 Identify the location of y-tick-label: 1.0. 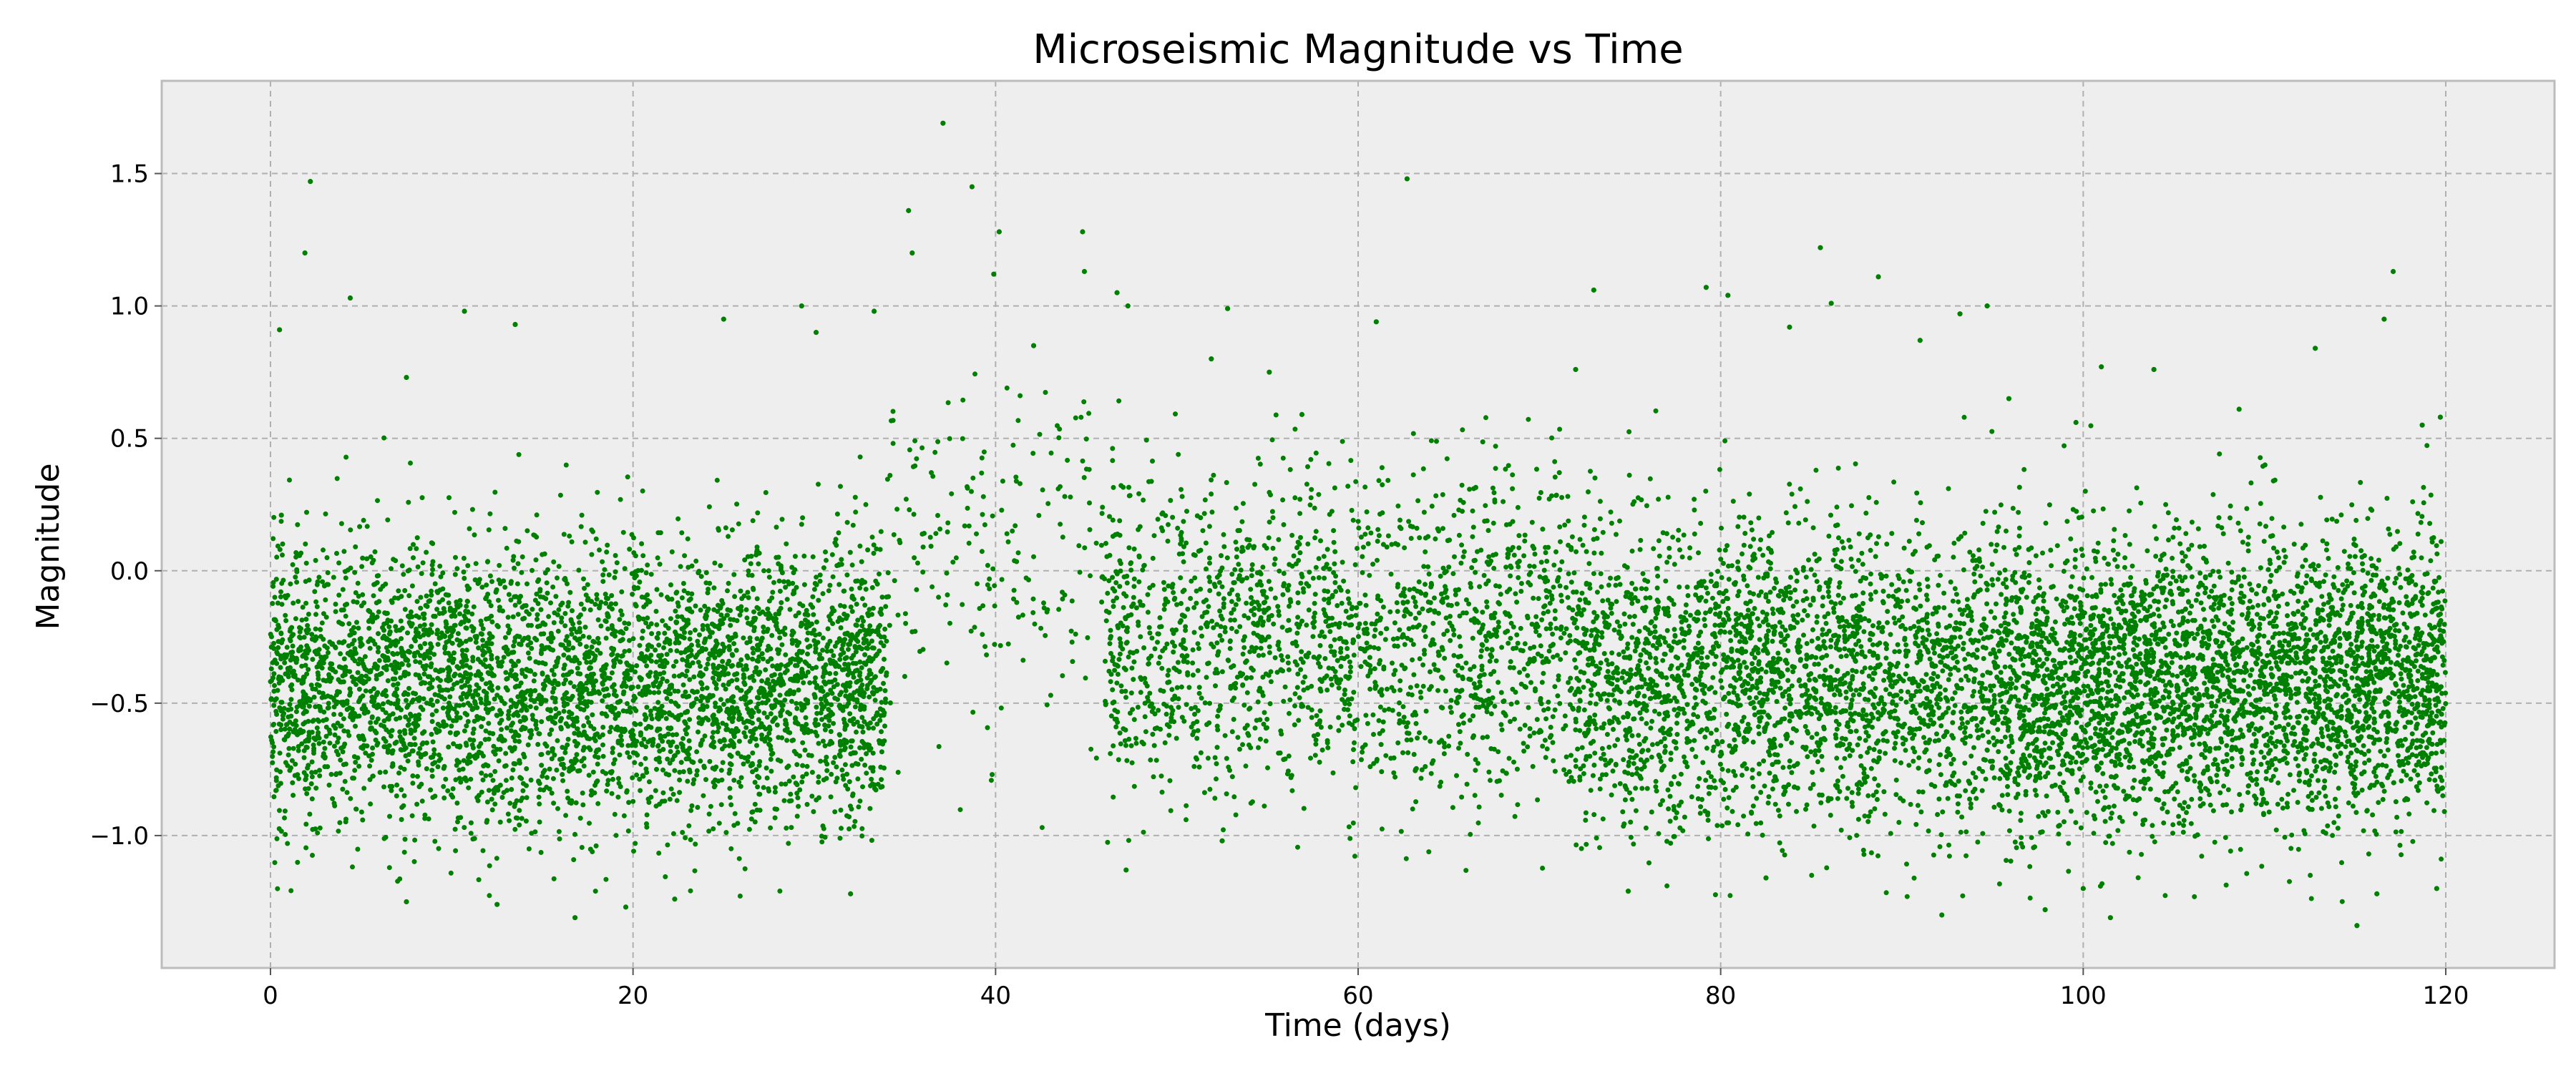
(129, 307).